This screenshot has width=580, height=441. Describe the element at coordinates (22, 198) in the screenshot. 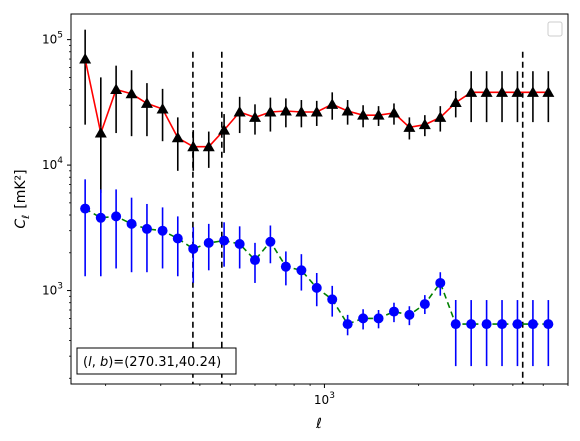

I see `y-axis-label: Cℓ[mK²]` at that location.